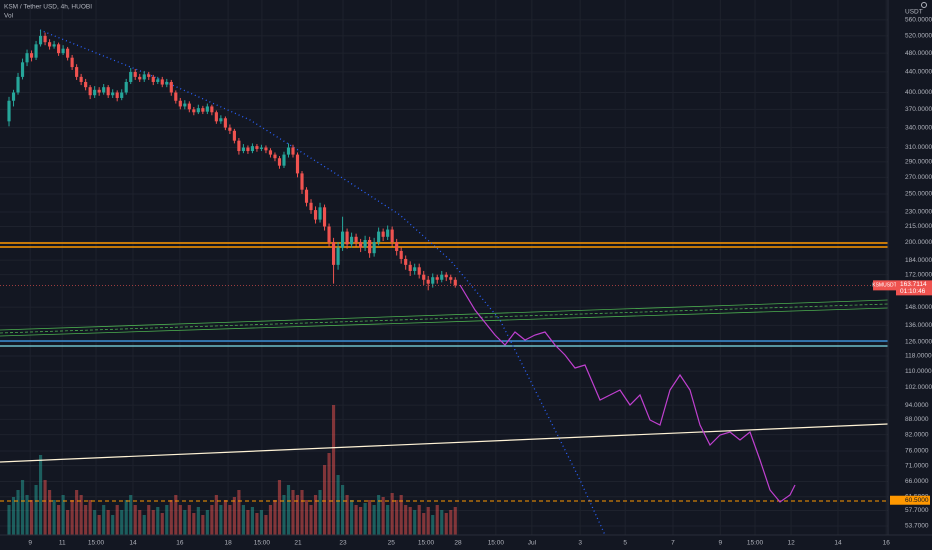 The image size is (932, 550). What do you see at coordinates (918, 20) in the screenshot?
I see `y-tick-label: 560.0000` at bounding box center [918, 20].